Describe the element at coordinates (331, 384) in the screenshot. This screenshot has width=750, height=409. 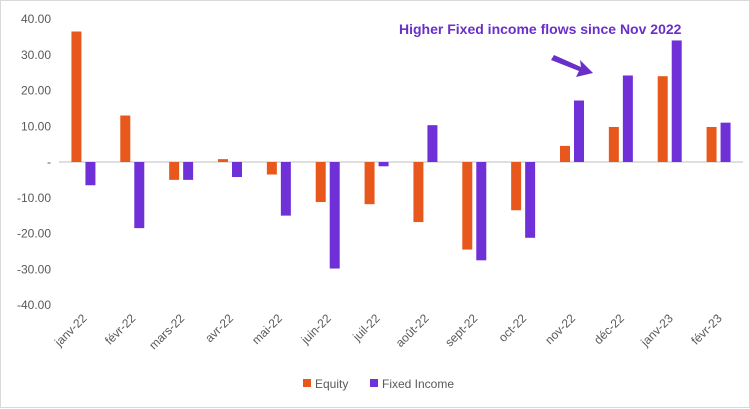
I see `legend-label-equity: Equity` at that location.